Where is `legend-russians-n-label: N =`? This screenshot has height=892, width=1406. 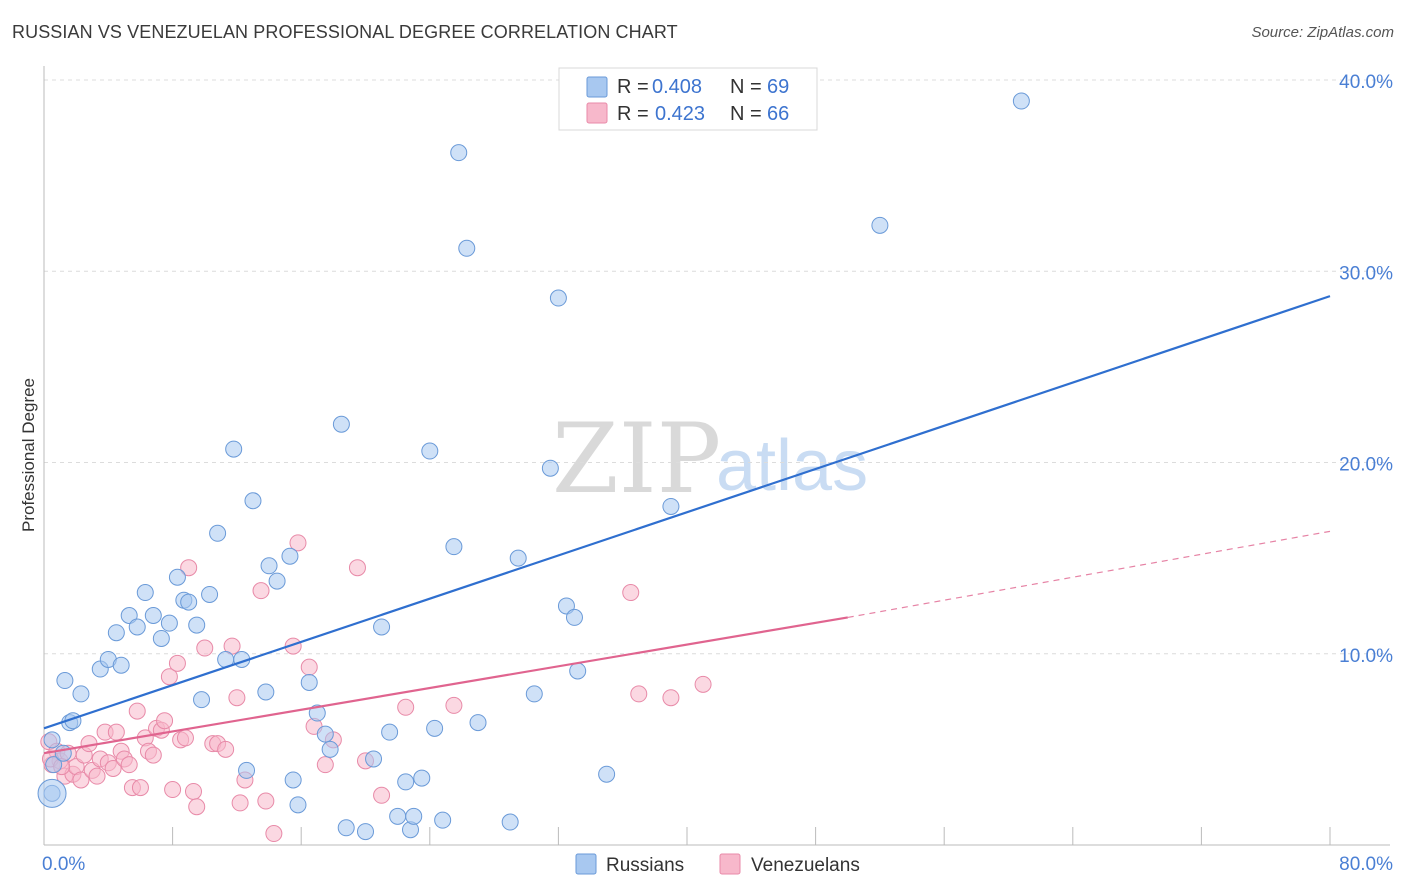 legend-russians-n-label: N = is located at coordinates (746, 87).